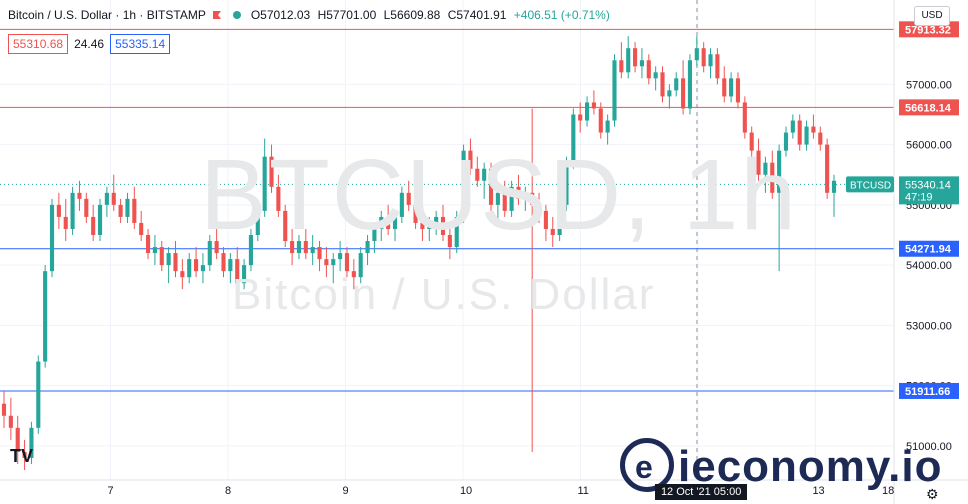 This screenshot has height=504, width=968. Describe the element at coordinates (217, 15) in the screenshot. I see `flag-icon` at that location.